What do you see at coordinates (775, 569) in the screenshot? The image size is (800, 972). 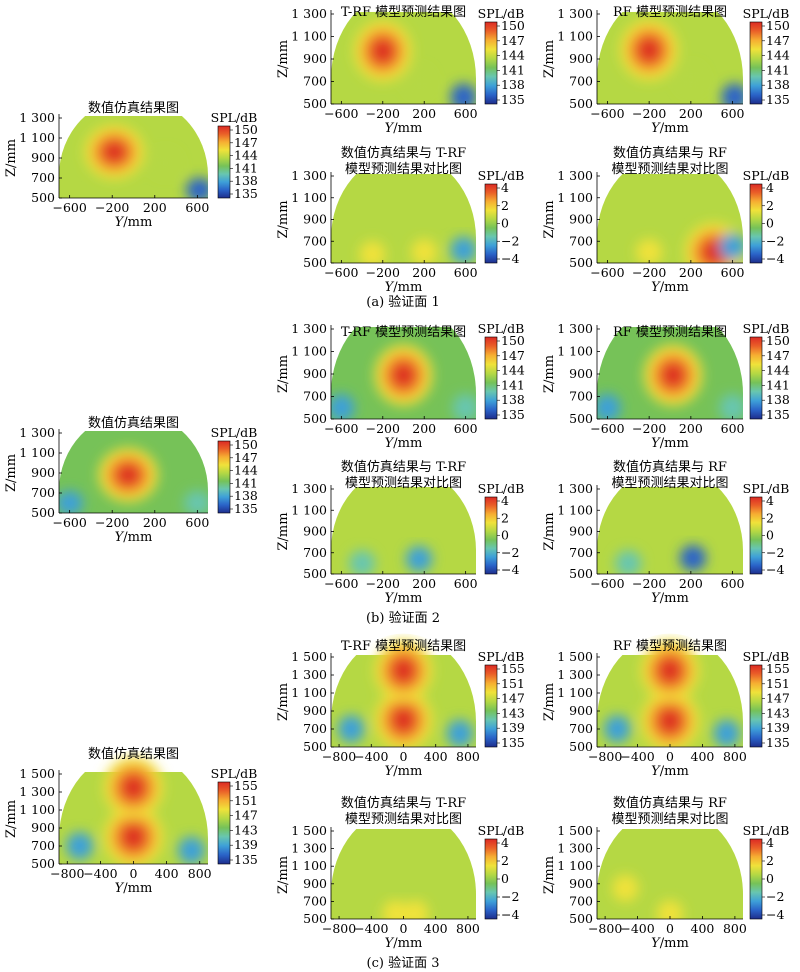 I see `colorbar-tick-label: −4` at bounding box center [775, 569].